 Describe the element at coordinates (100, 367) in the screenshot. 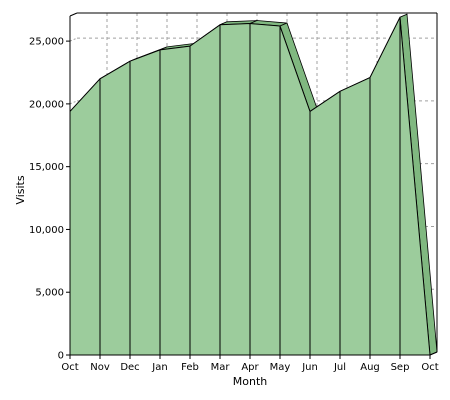

I see `x-tick-label-1: Nov` at that location.